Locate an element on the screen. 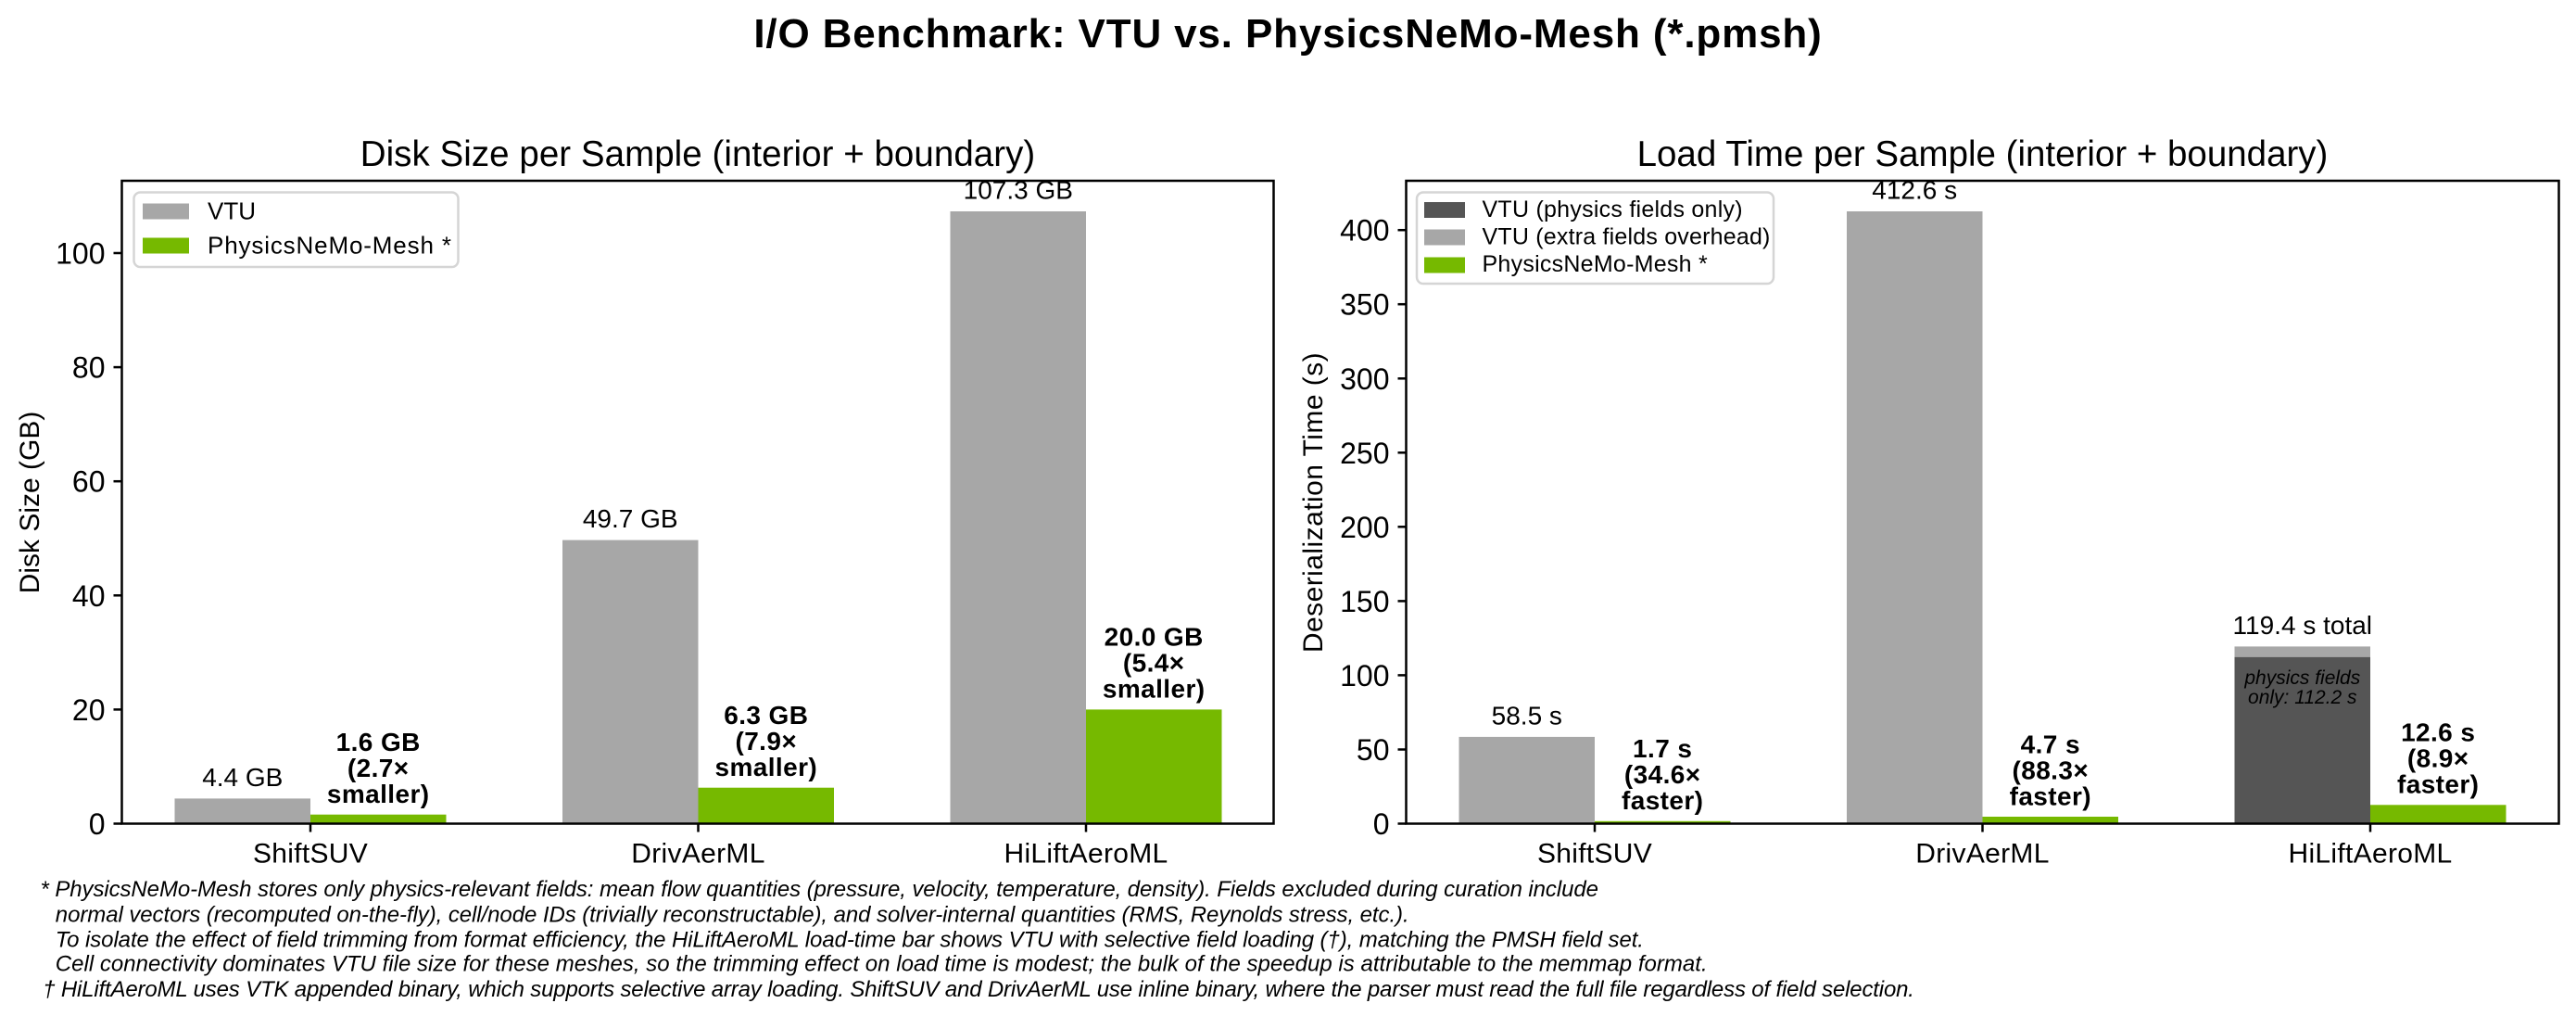 Image resolution: width=2576 pixels, height=1016 pixels. svg-text: VTU is located at coordinates (232, 211).